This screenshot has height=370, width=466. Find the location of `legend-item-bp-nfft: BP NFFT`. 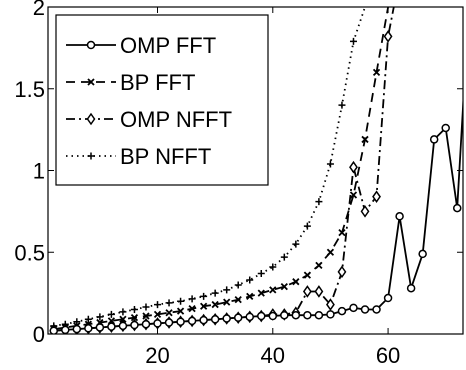

legend-item-bp-nfft: BP NFFT is located at coordinates (138, 156).